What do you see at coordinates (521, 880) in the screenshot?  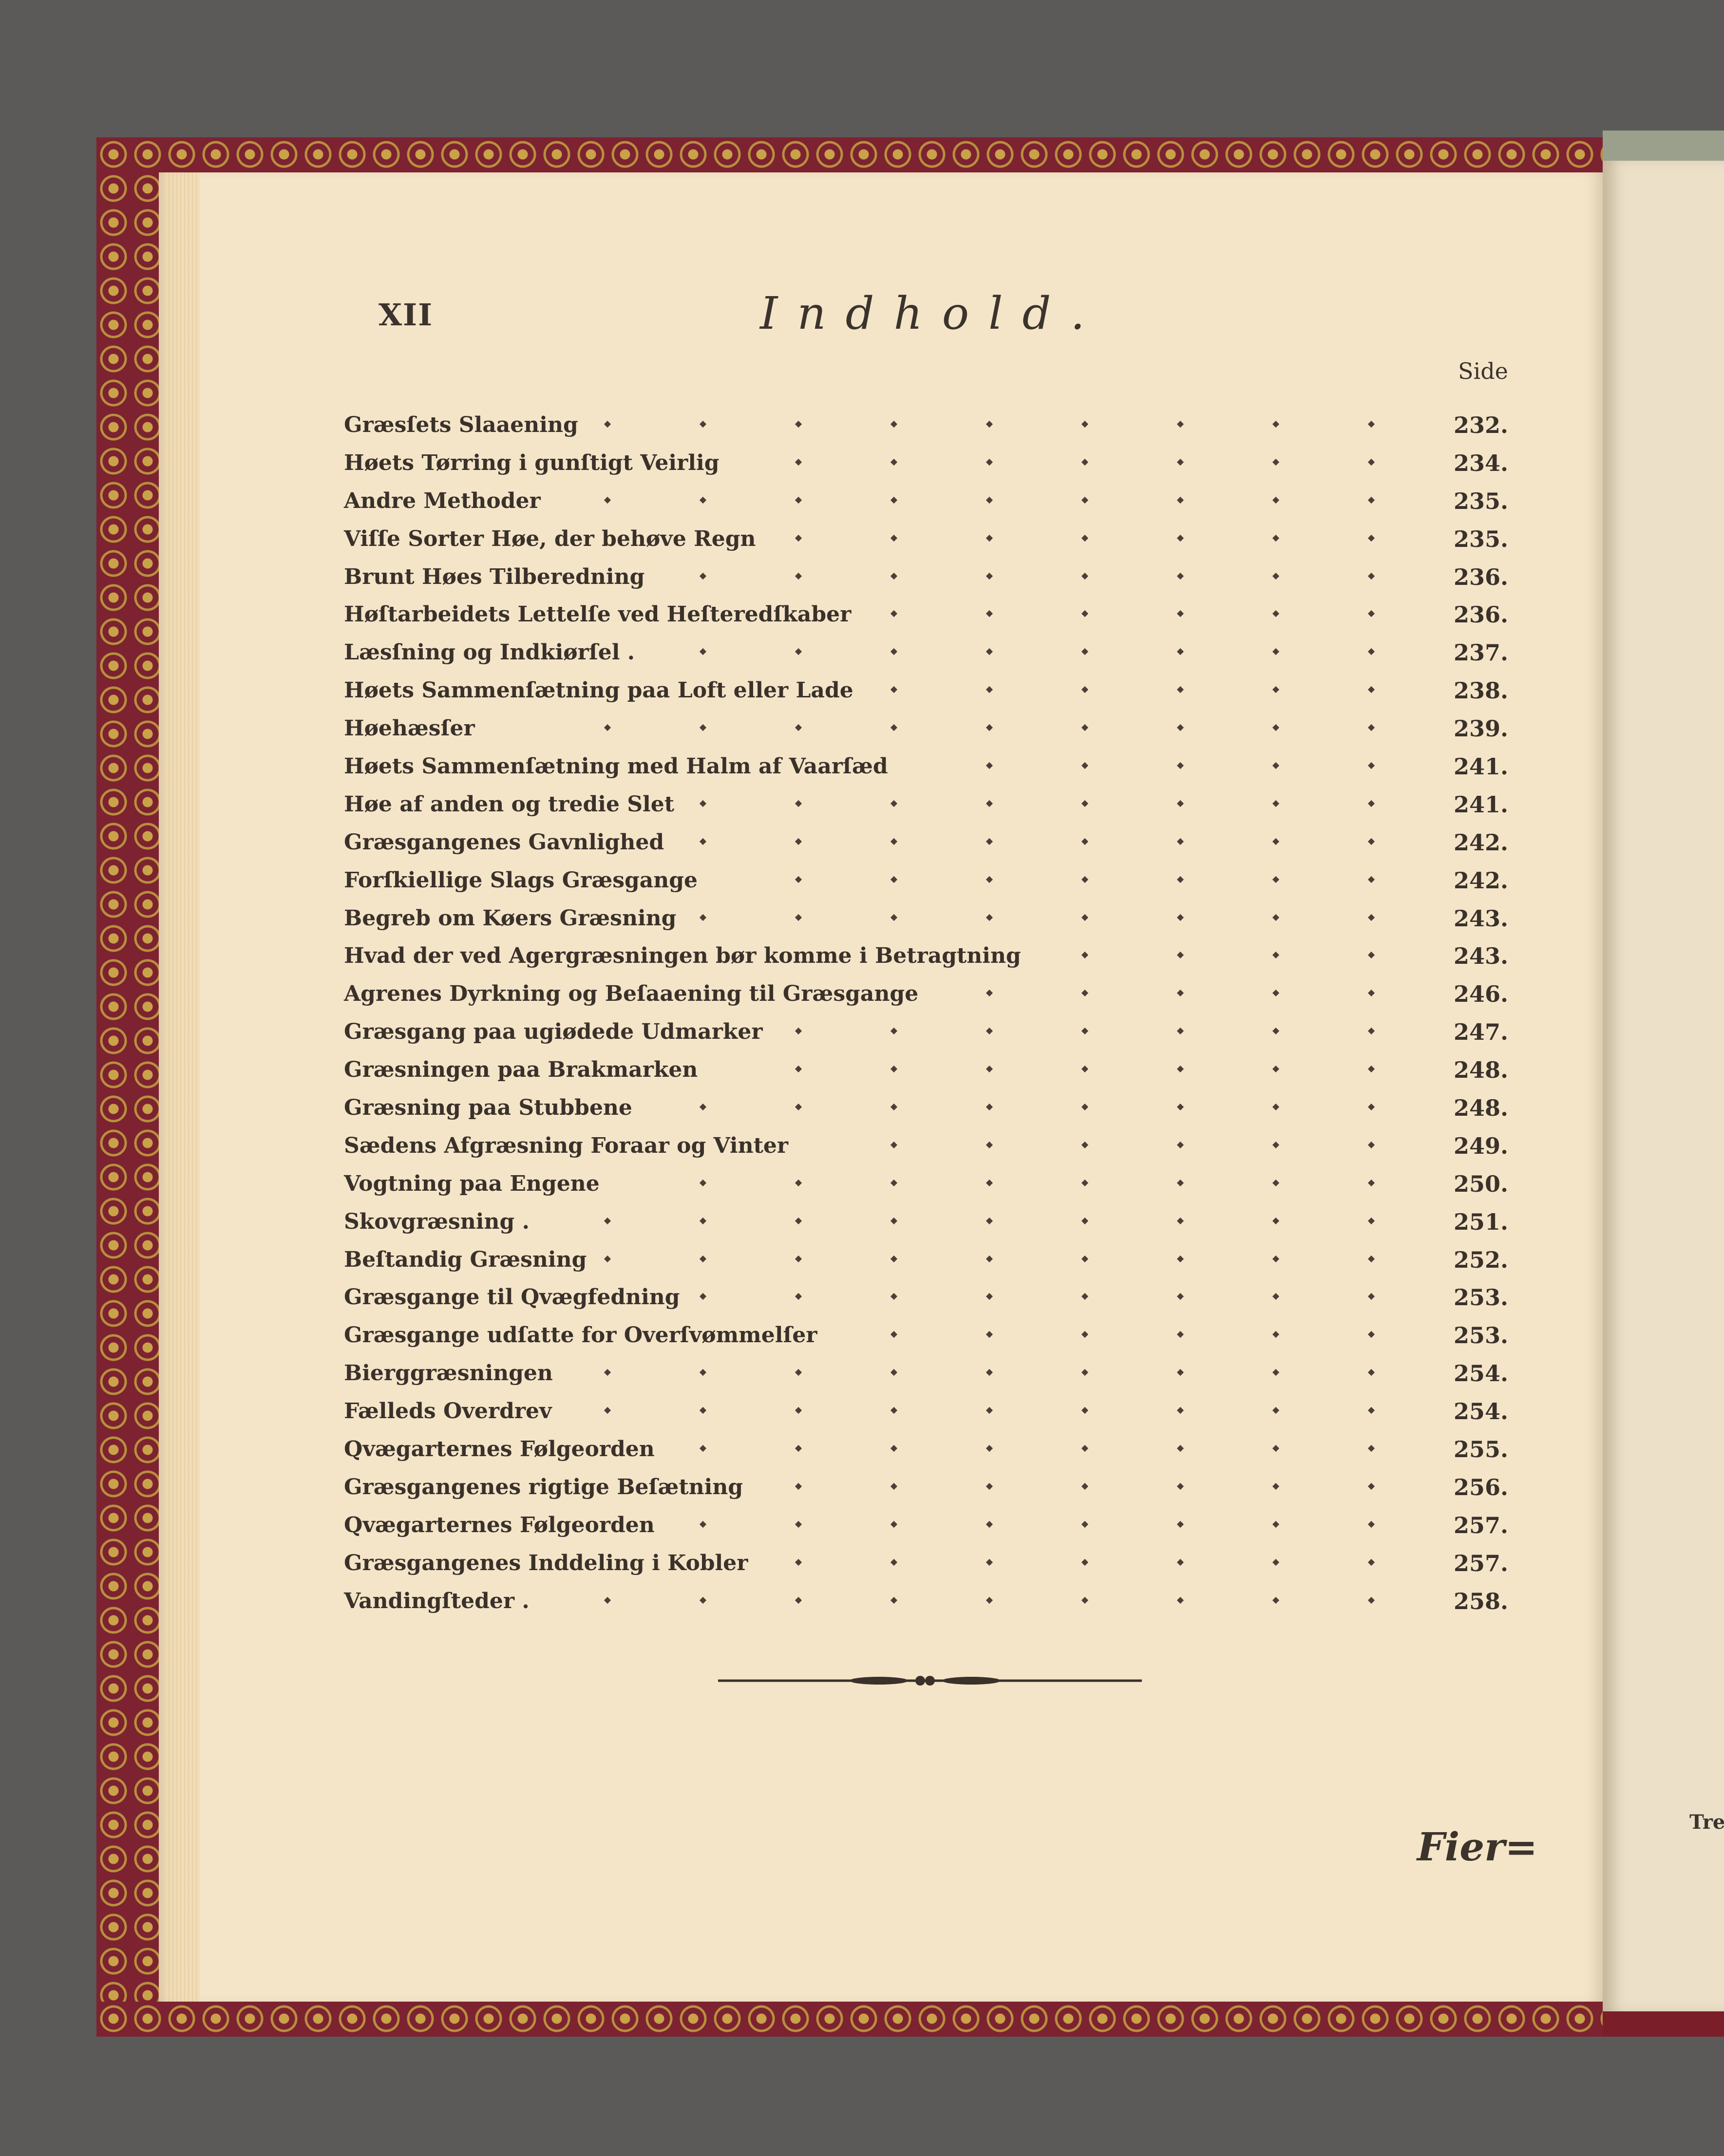 I see `toc-entry-title: Forſkiellige Slags Græsgange` at bounding box center [521, 880].